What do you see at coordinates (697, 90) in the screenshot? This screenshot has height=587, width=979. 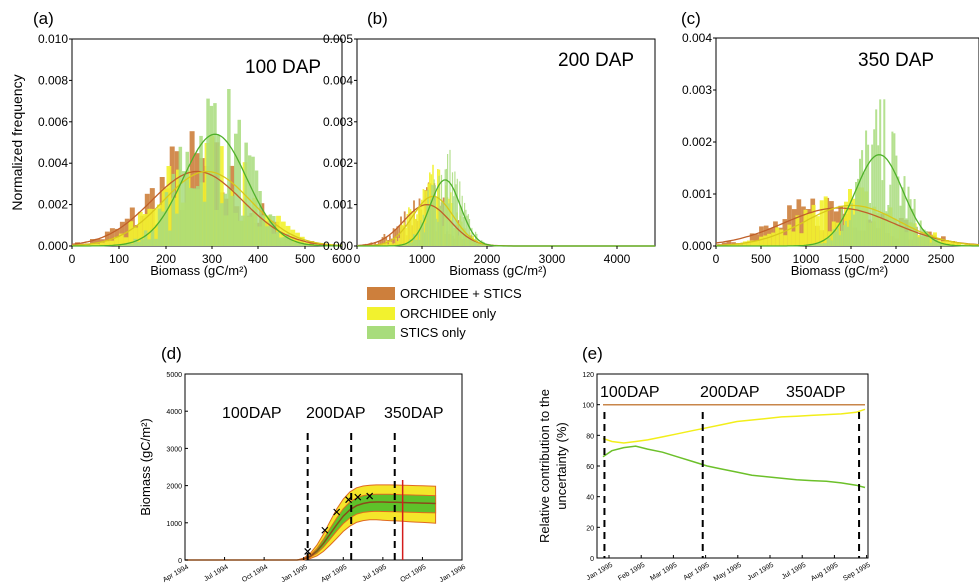 I see `y-tick-label: 0.003` at bounding box center [697, 90].